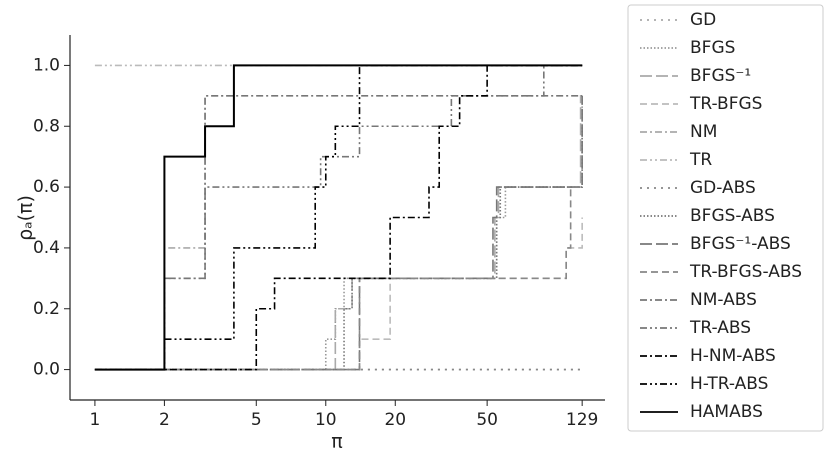 Image resolution: width=830 pixels, height=460 pixels. Describe the element at coordinates (46, 309) in the screenshot. I see `y-tick-label: 0.2` at that location.